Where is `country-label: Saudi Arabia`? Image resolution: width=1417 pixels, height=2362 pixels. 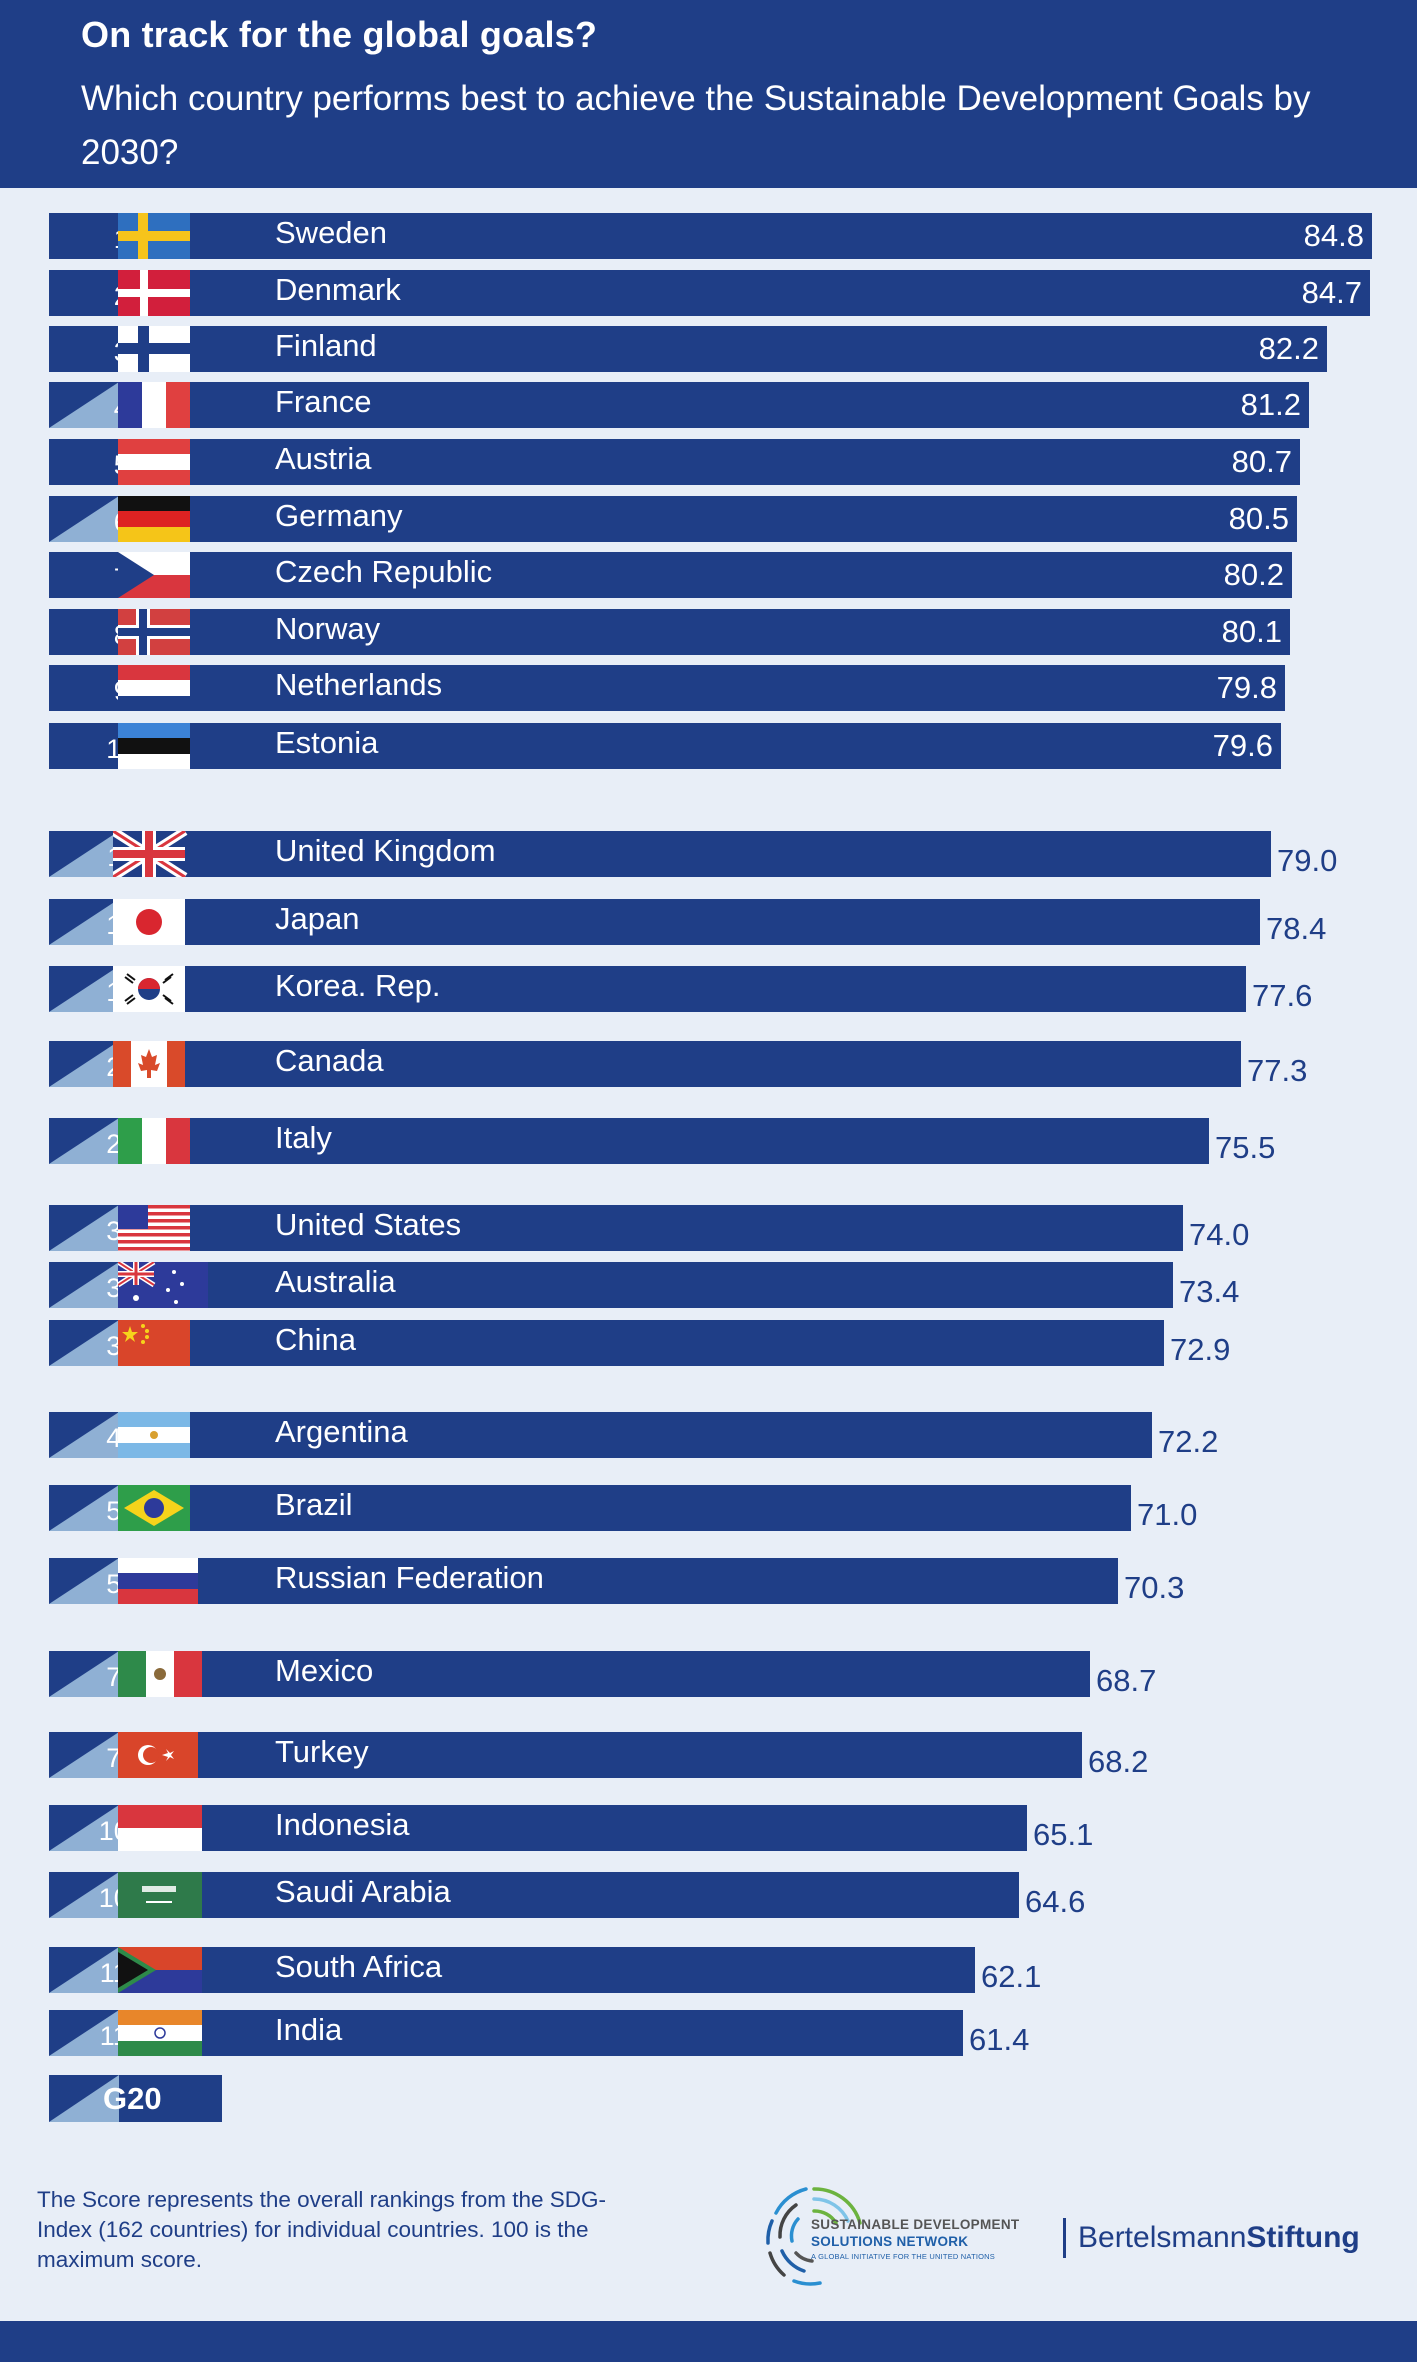 country-label: Saudi Arabia is located at coordinates (363, 1891).